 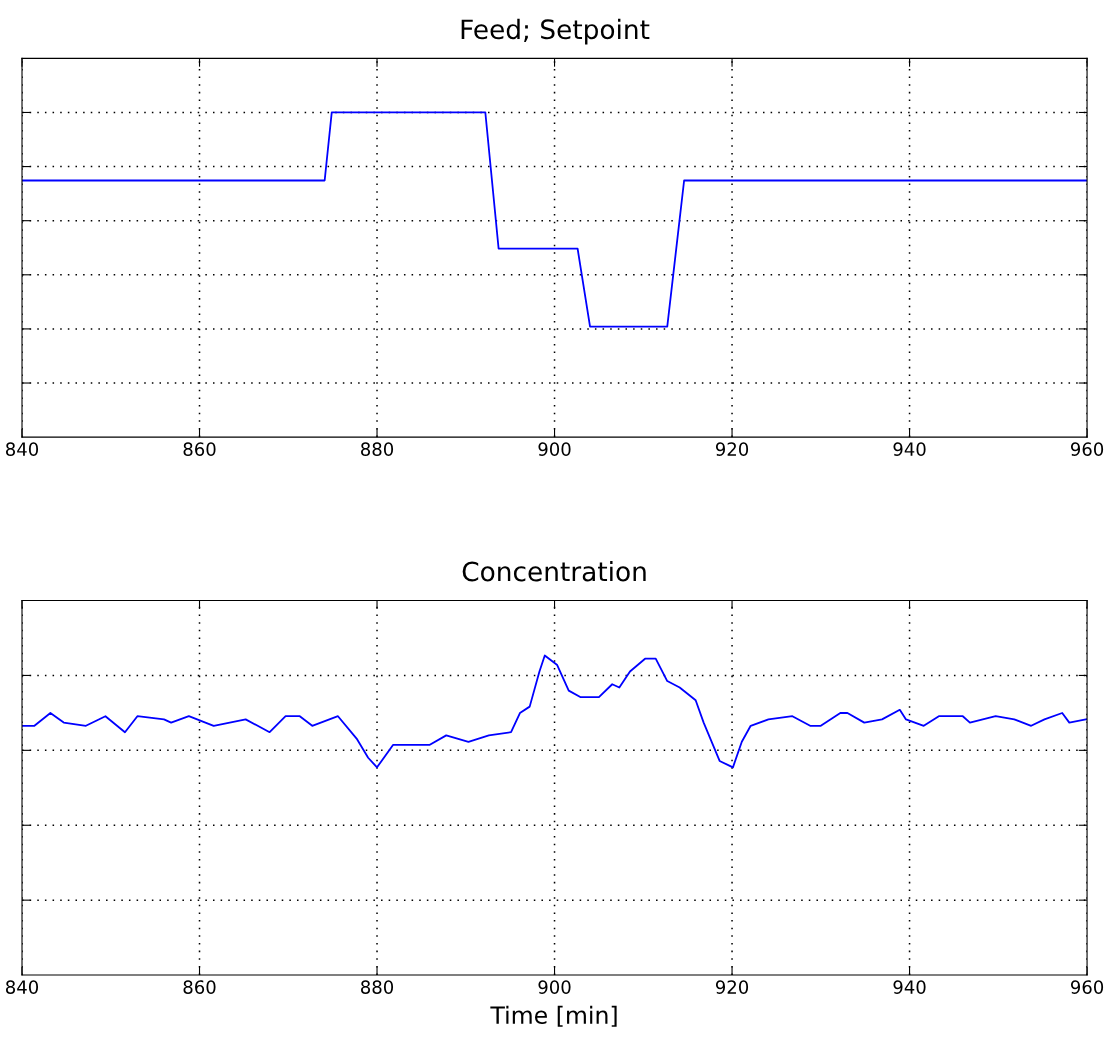 I want to click on chart-title: Feed; Setpoint, so click(x=555, y=31).